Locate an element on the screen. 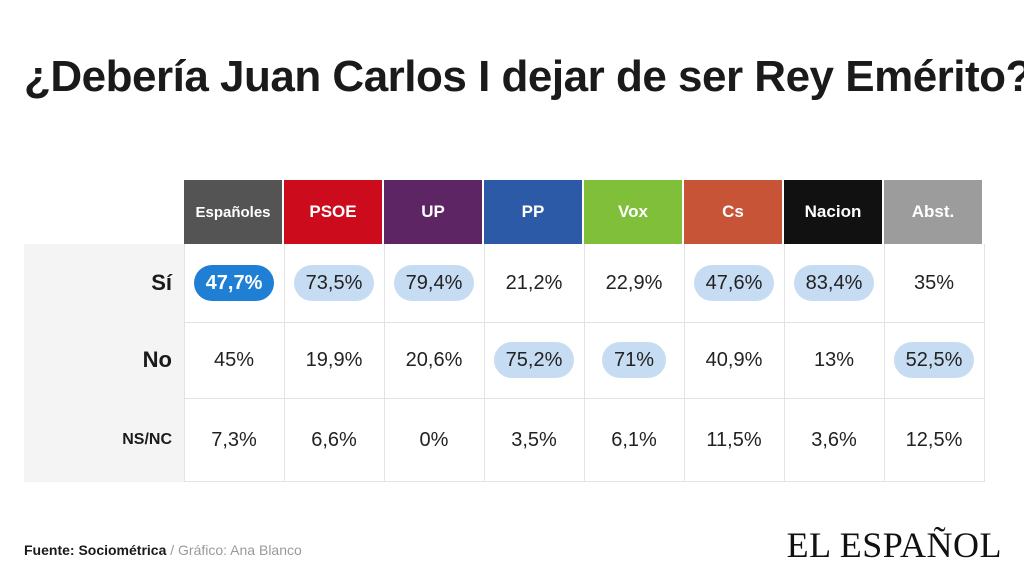 The width and height of the screenshot is (1024, 576). table-cell: 79,4% is located at coordinates (434, 283).